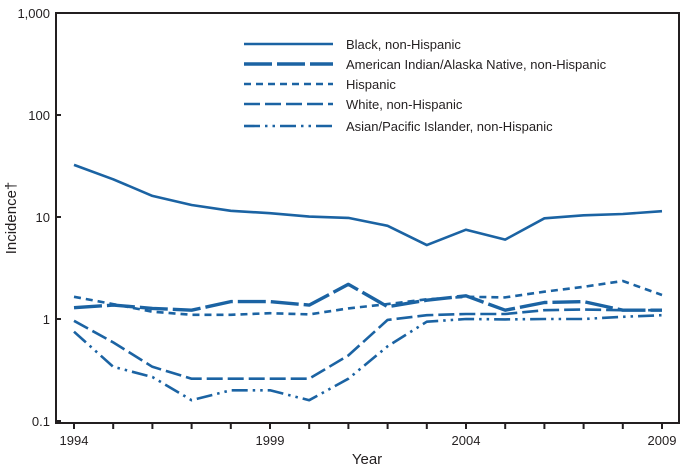  Describe the element at coordinates (74, 440) in the screenshot. I see `x-tick-label: 1994` at that location.